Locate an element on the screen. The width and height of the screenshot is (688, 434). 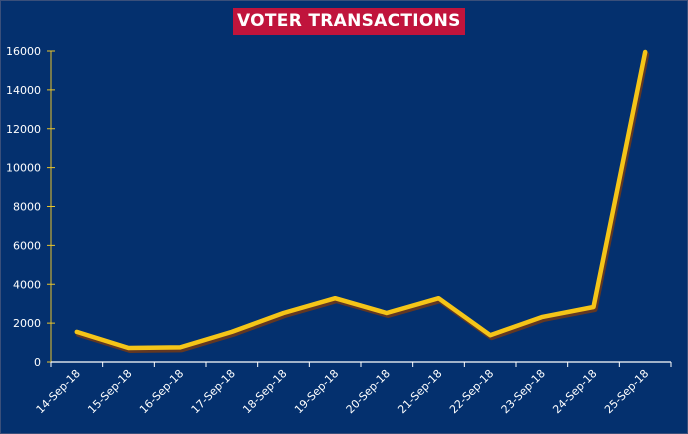
y-tick-label: 0 is located at coordinates (37, 362).